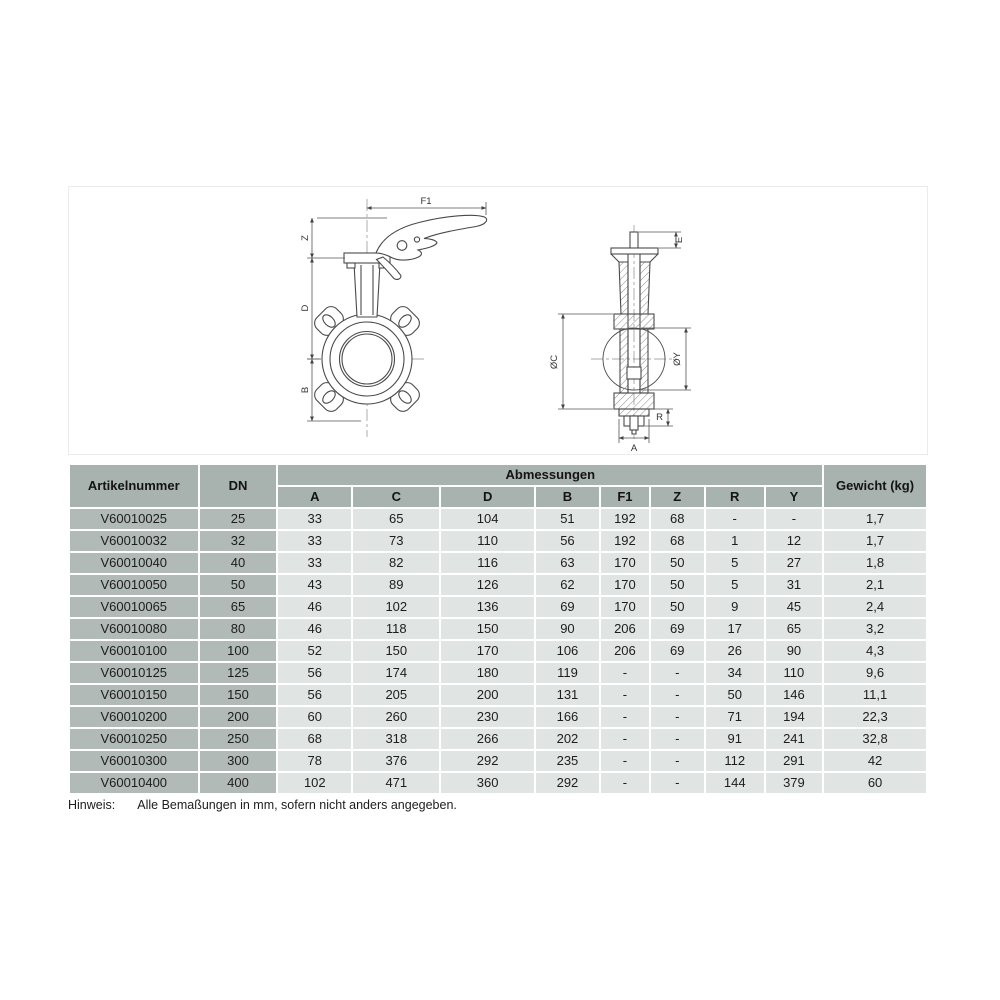  What do you see at coordinates (396, 585) in the screenshot?
I see `dim-c-cell: 89` at bounding box center [396, 585].